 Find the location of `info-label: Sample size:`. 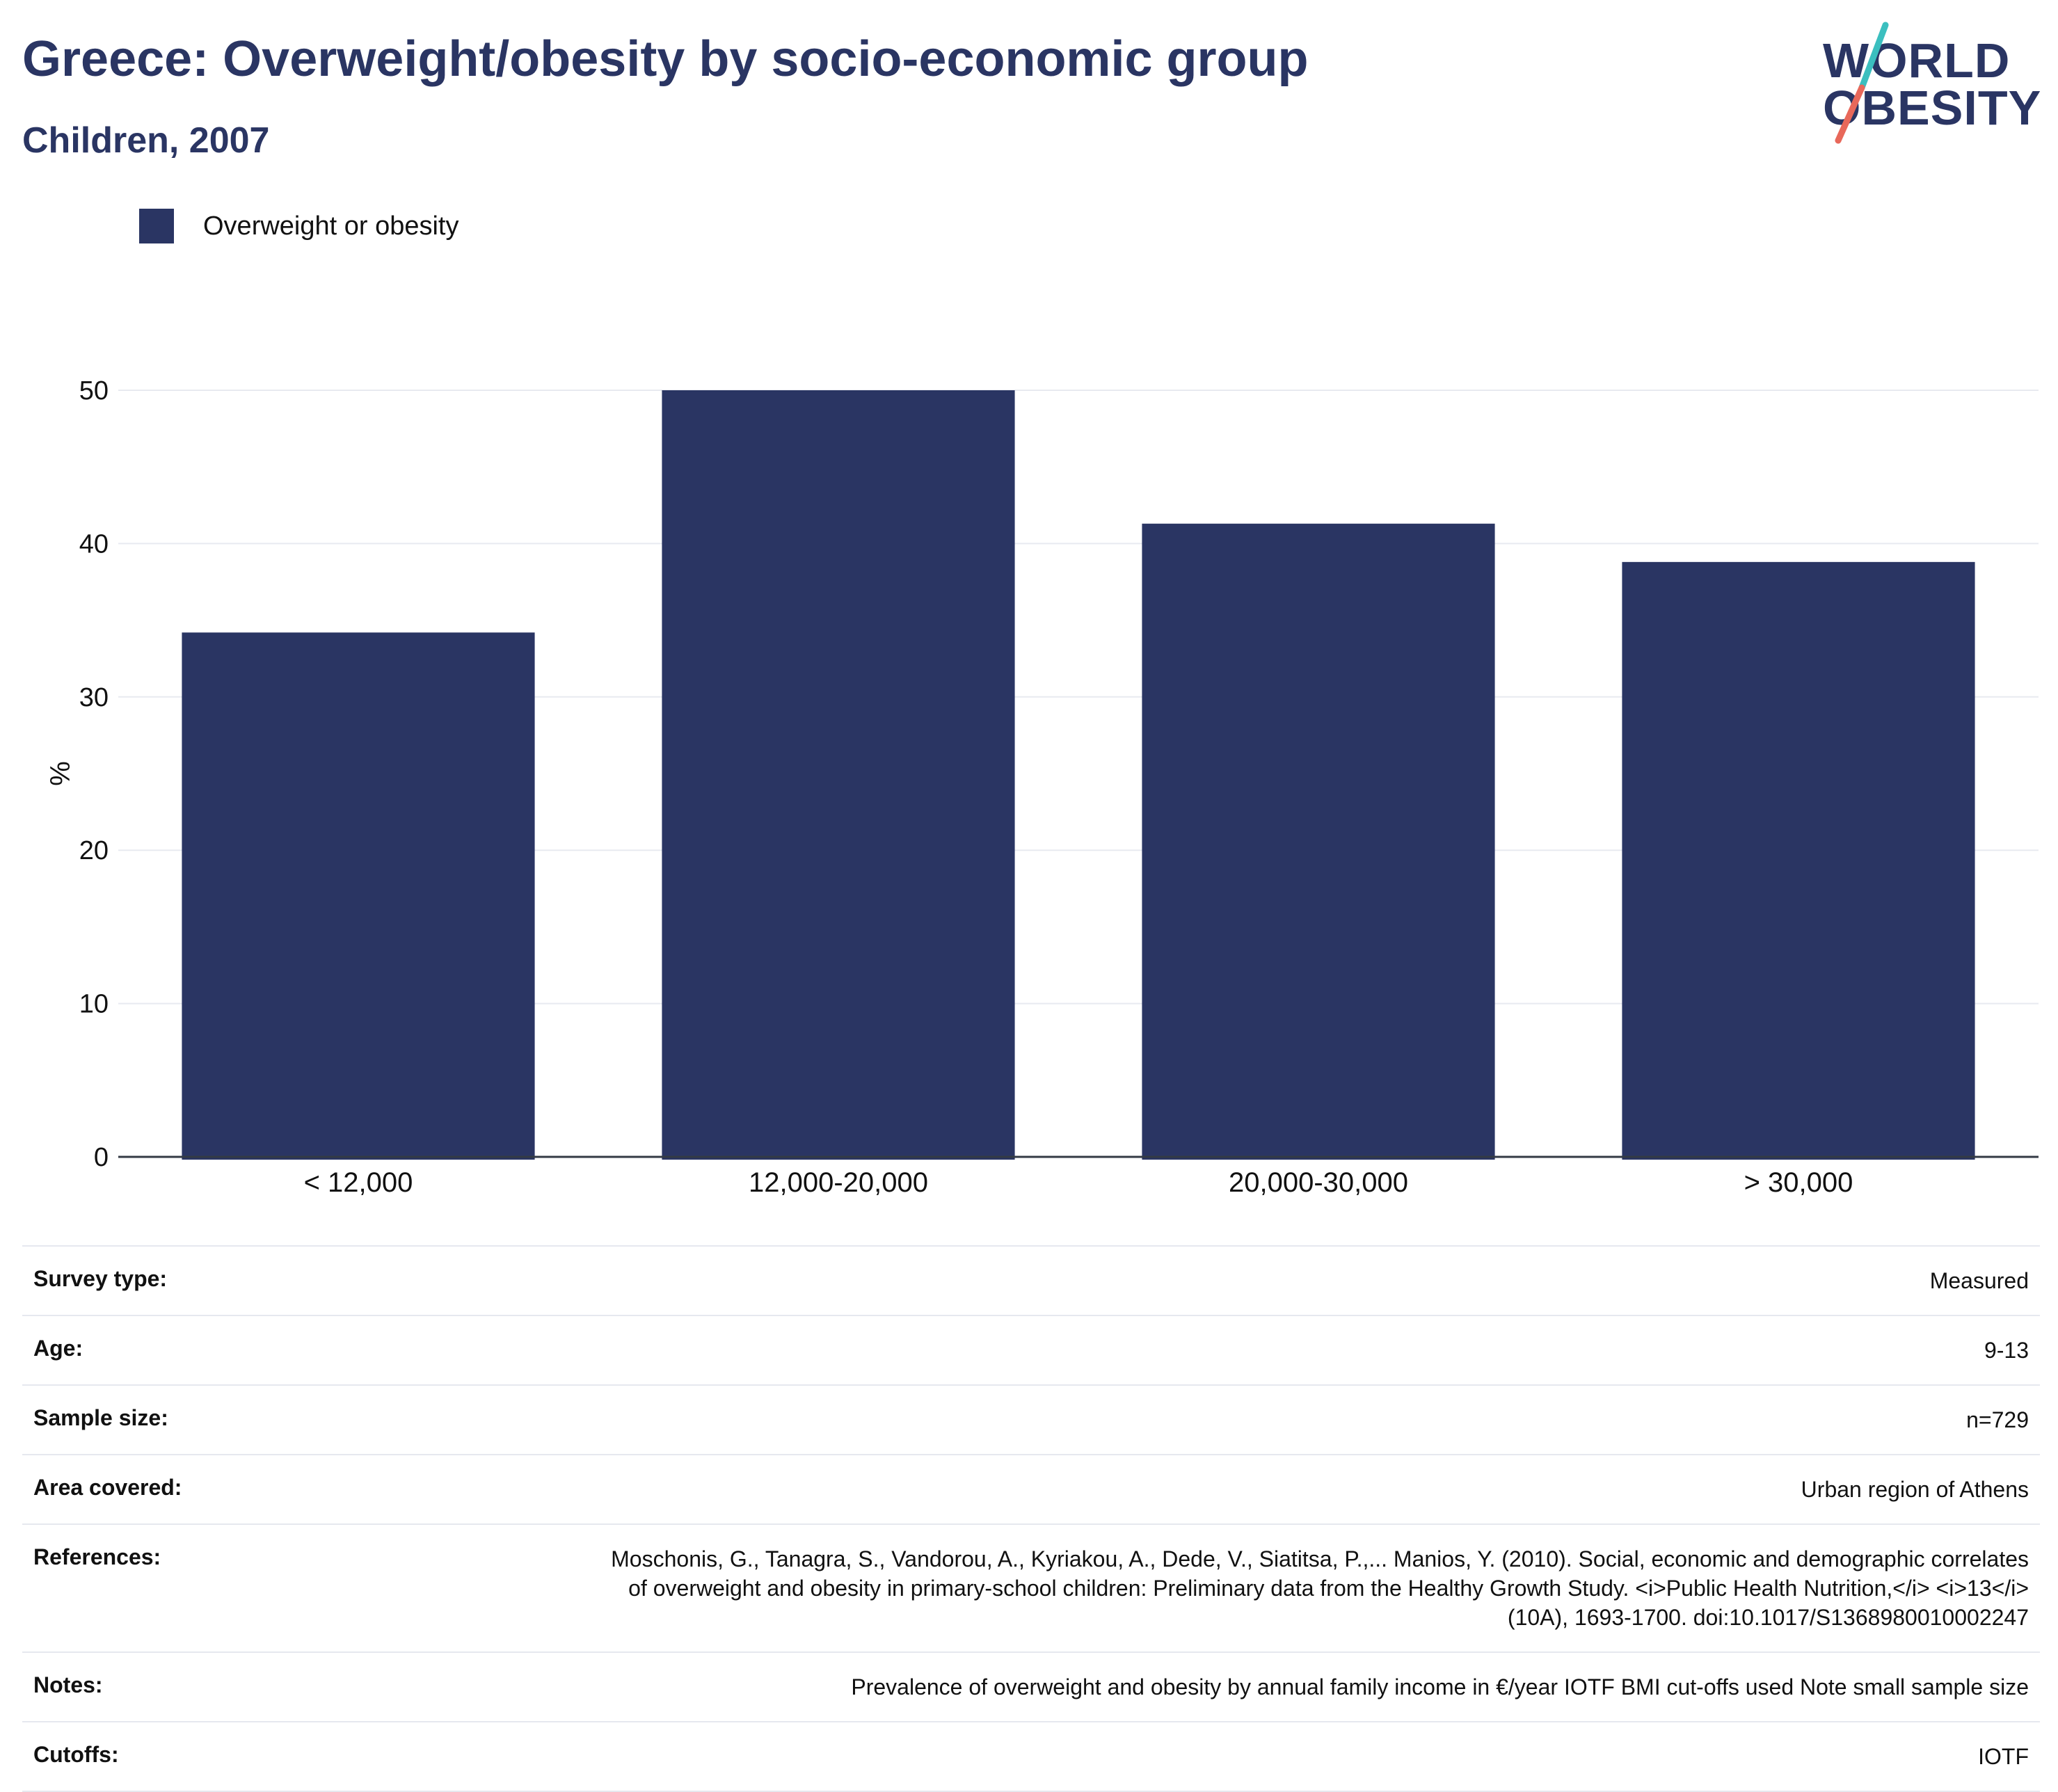

info-label: Sample size: is located at coordinates (101, 1417).